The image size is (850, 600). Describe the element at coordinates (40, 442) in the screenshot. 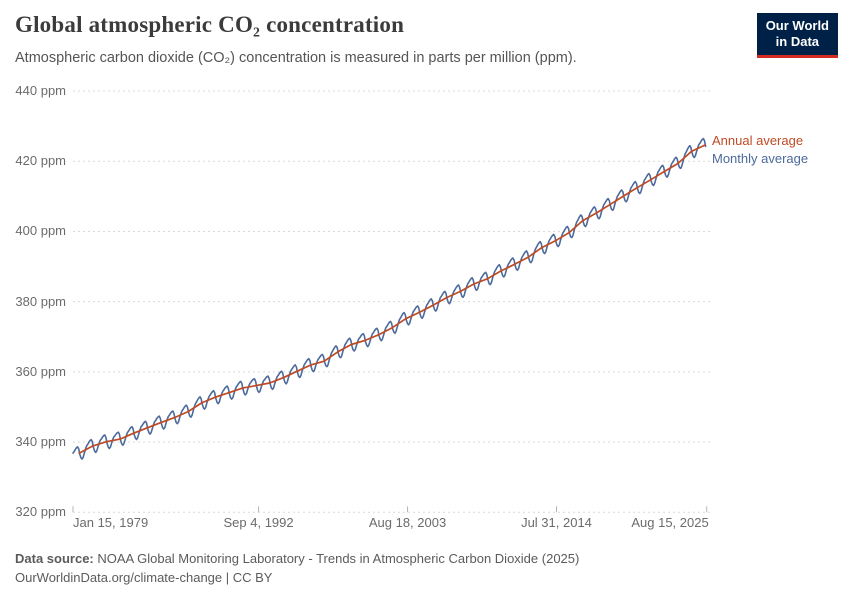

I see `y-axis-label: 340 ppm` at that location.